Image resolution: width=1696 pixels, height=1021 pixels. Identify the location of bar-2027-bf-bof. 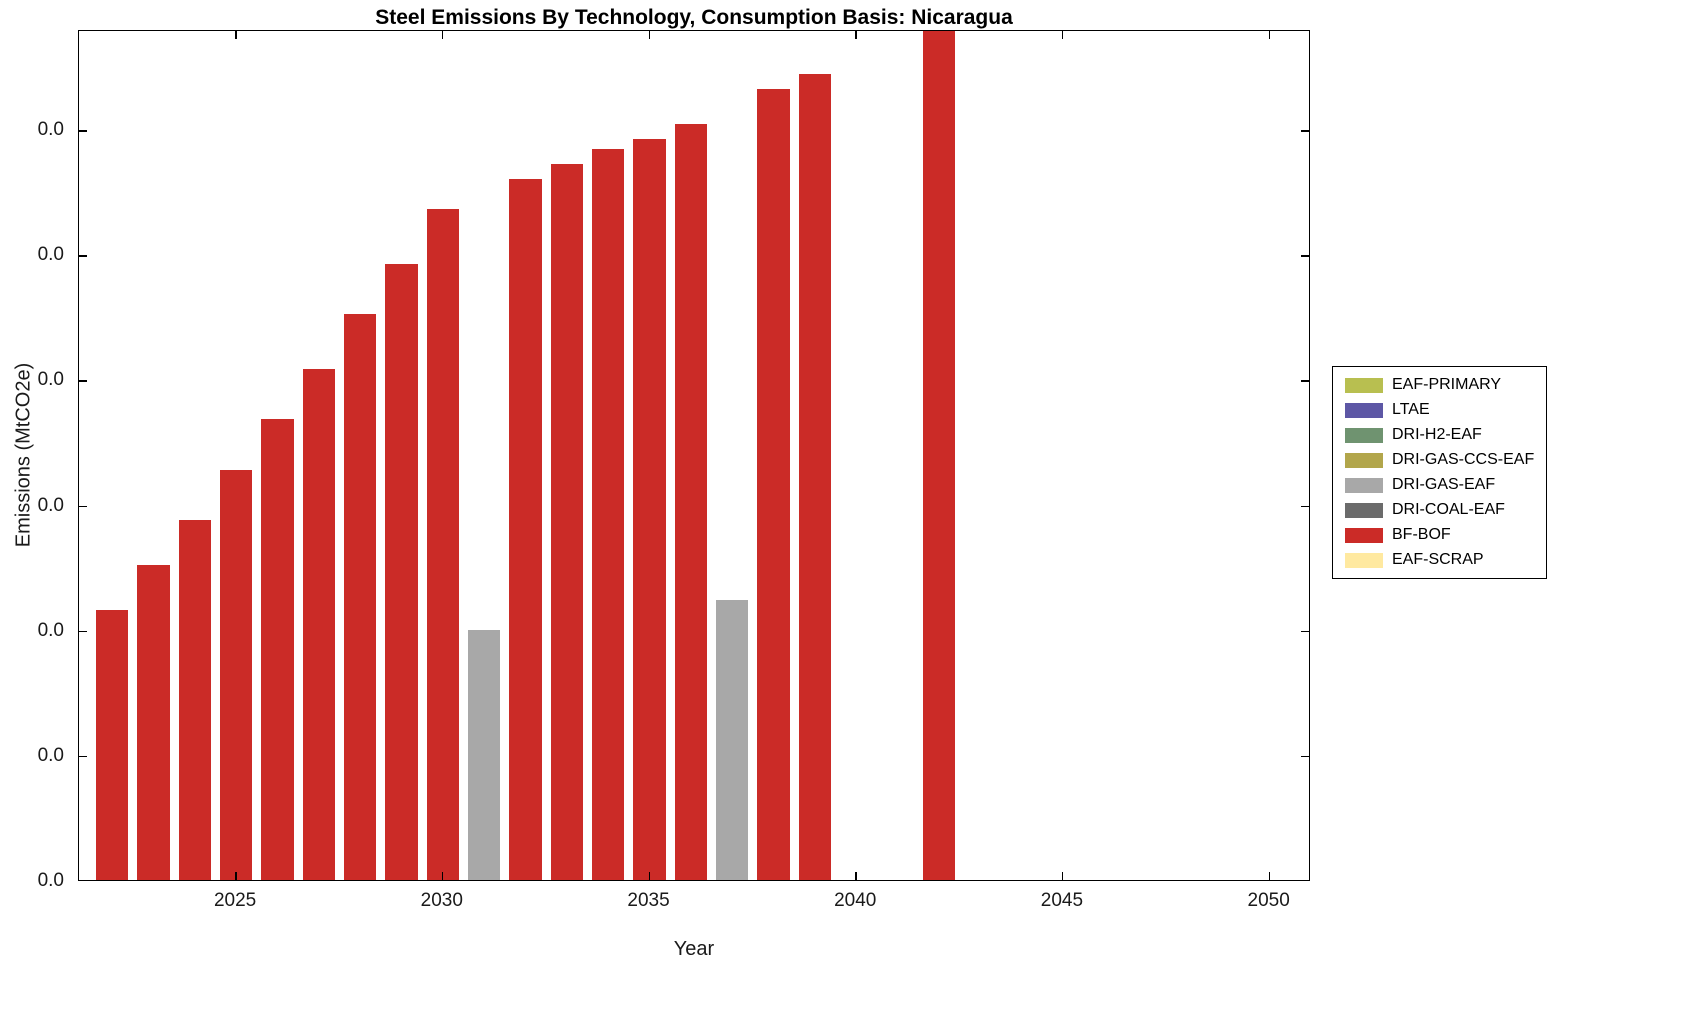
(318, 624).